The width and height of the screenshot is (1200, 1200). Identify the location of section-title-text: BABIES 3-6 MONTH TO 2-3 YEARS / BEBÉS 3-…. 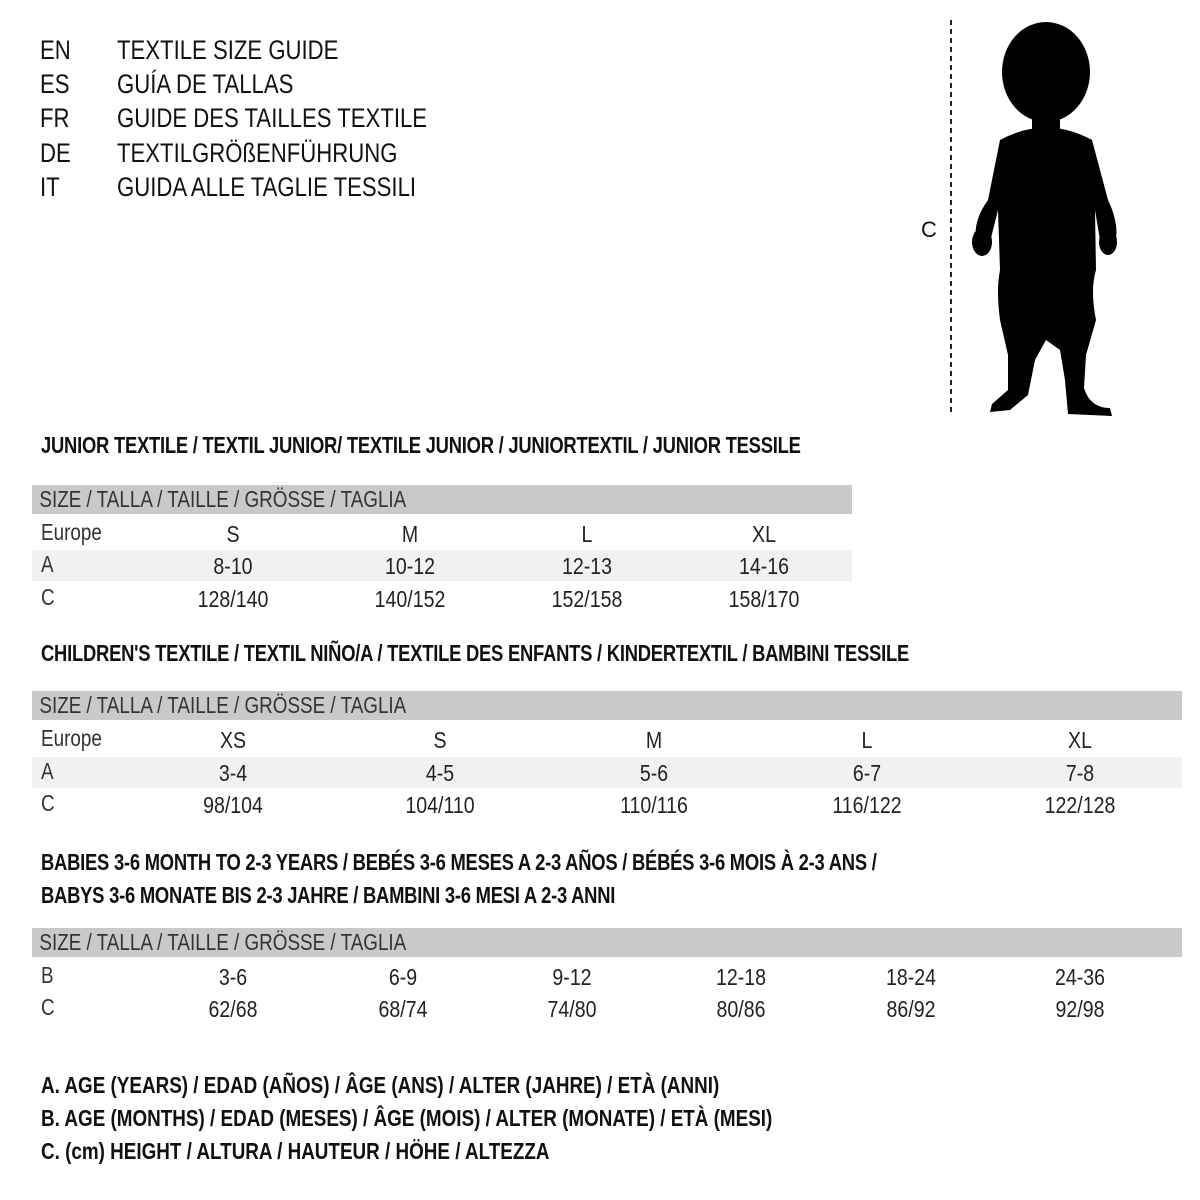
(459, 862).